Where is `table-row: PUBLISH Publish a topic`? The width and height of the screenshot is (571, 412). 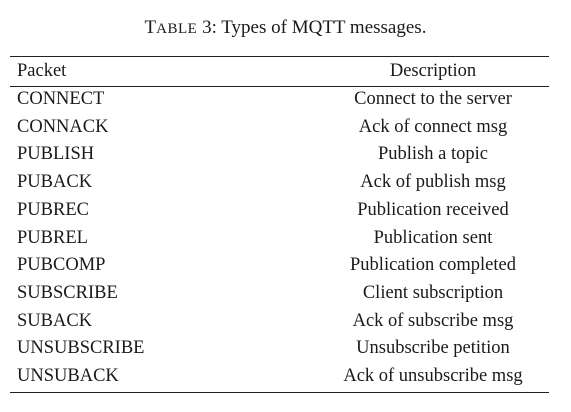 table-row: PUBLISH Publish a topic is located at coordinates (279, 155).